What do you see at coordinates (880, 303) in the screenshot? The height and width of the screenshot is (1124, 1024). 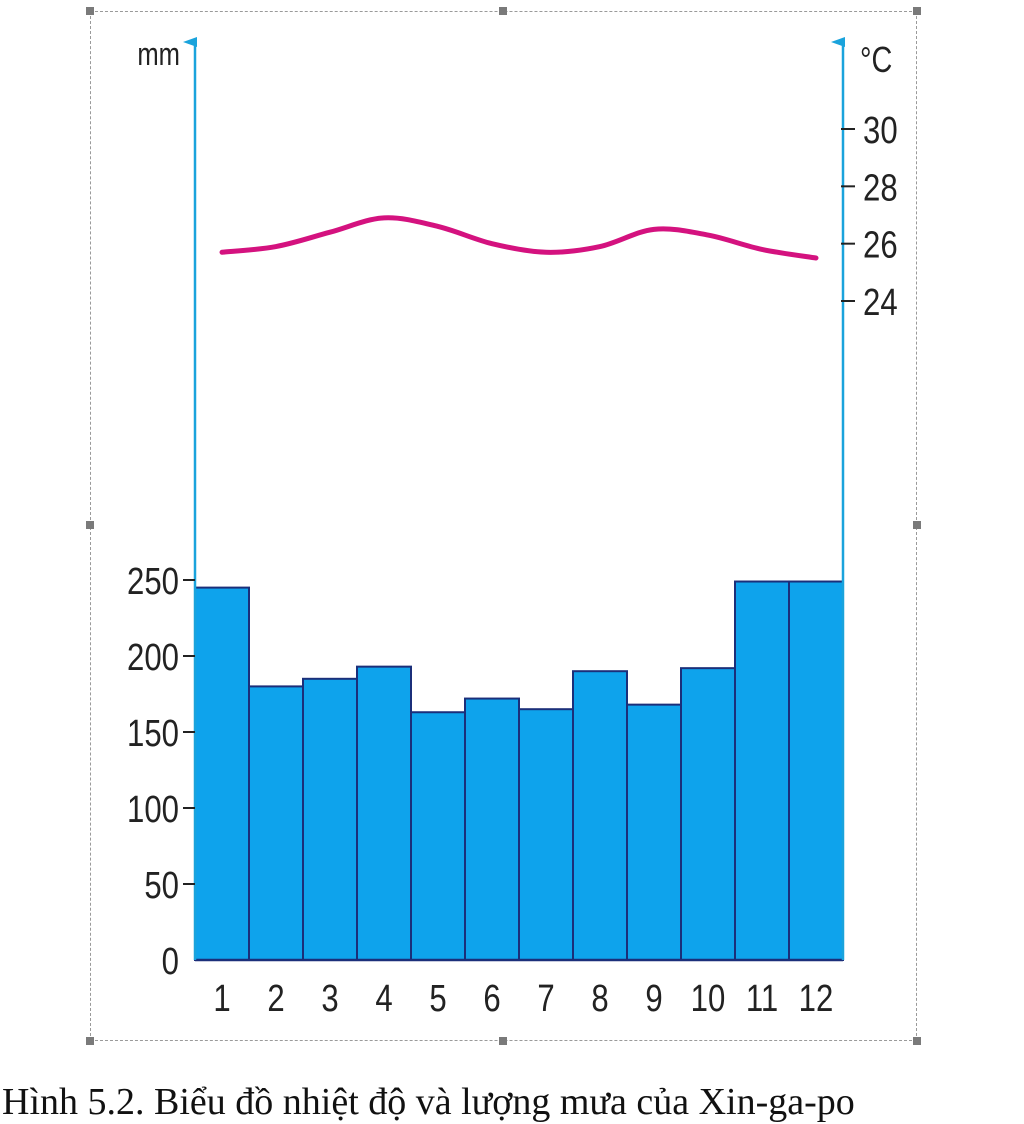 I see `right-tick-label-24: 24` at bounding box center [880, 303].